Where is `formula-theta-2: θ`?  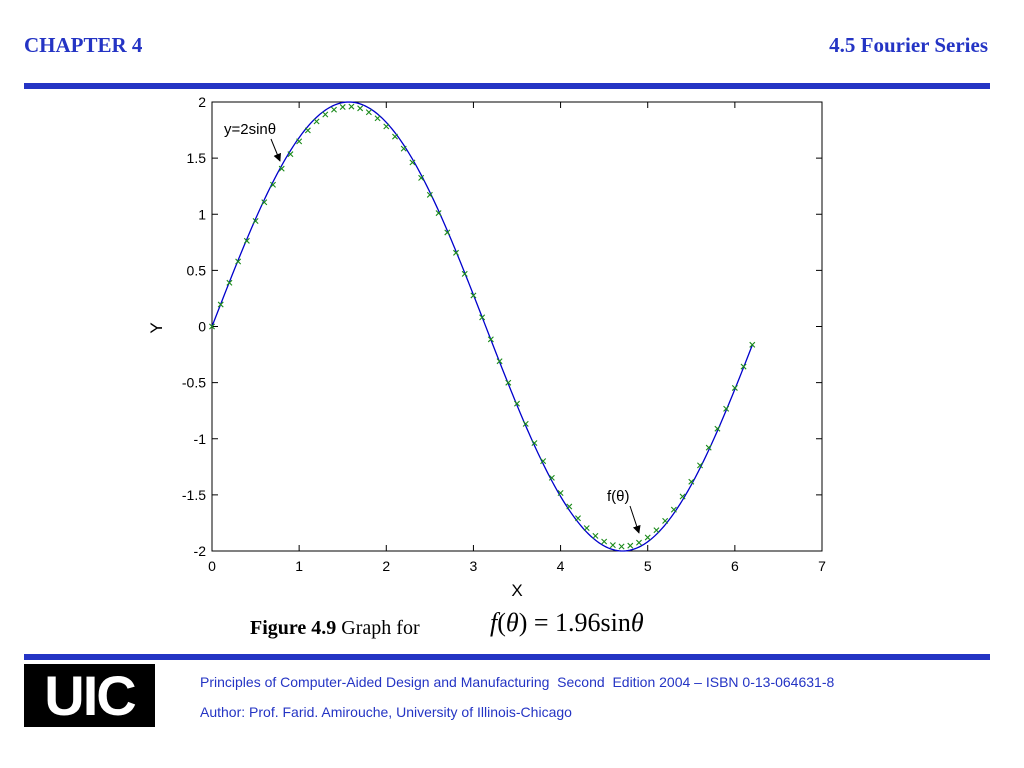 formula-theta-2: θ is located at coordinates (637, 622).